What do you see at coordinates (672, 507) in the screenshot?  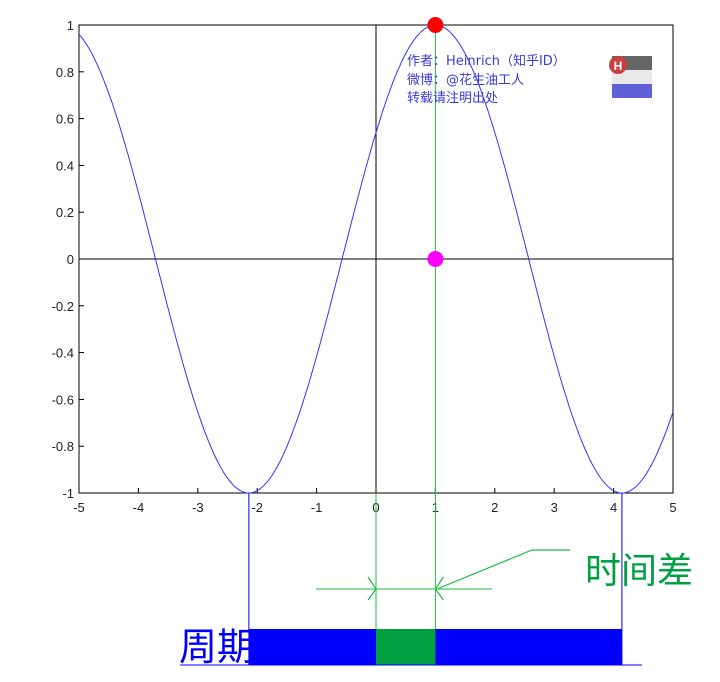 I see `x-tick-label: 5` at bounding box center [672, 507].